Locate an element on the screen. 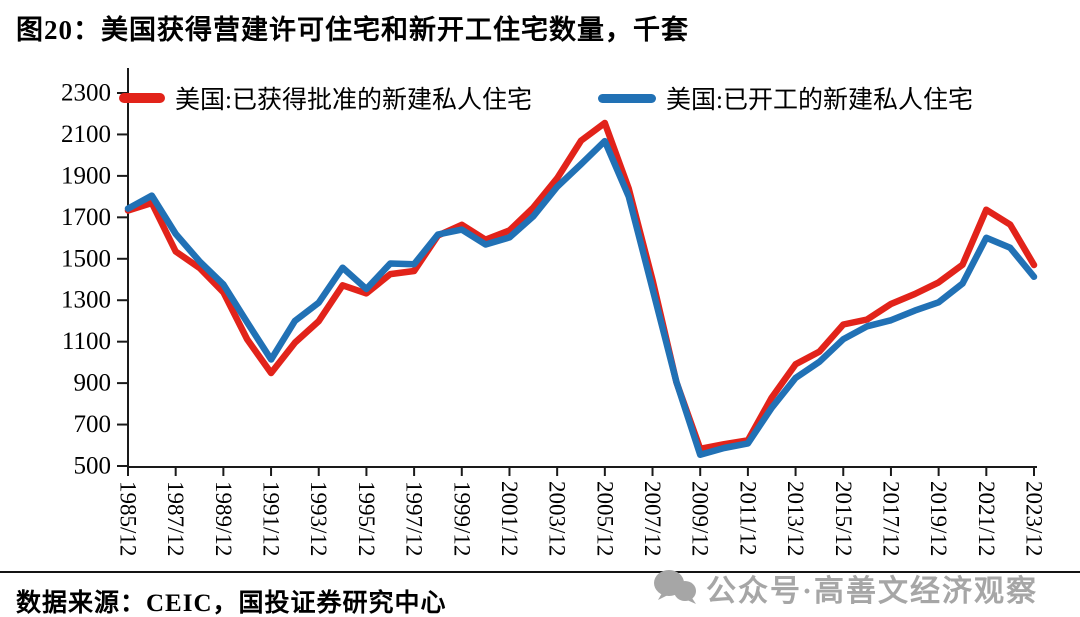 The image size is (1080, 617). y-tick-label: 1500 is located at coordinates (86, 258).